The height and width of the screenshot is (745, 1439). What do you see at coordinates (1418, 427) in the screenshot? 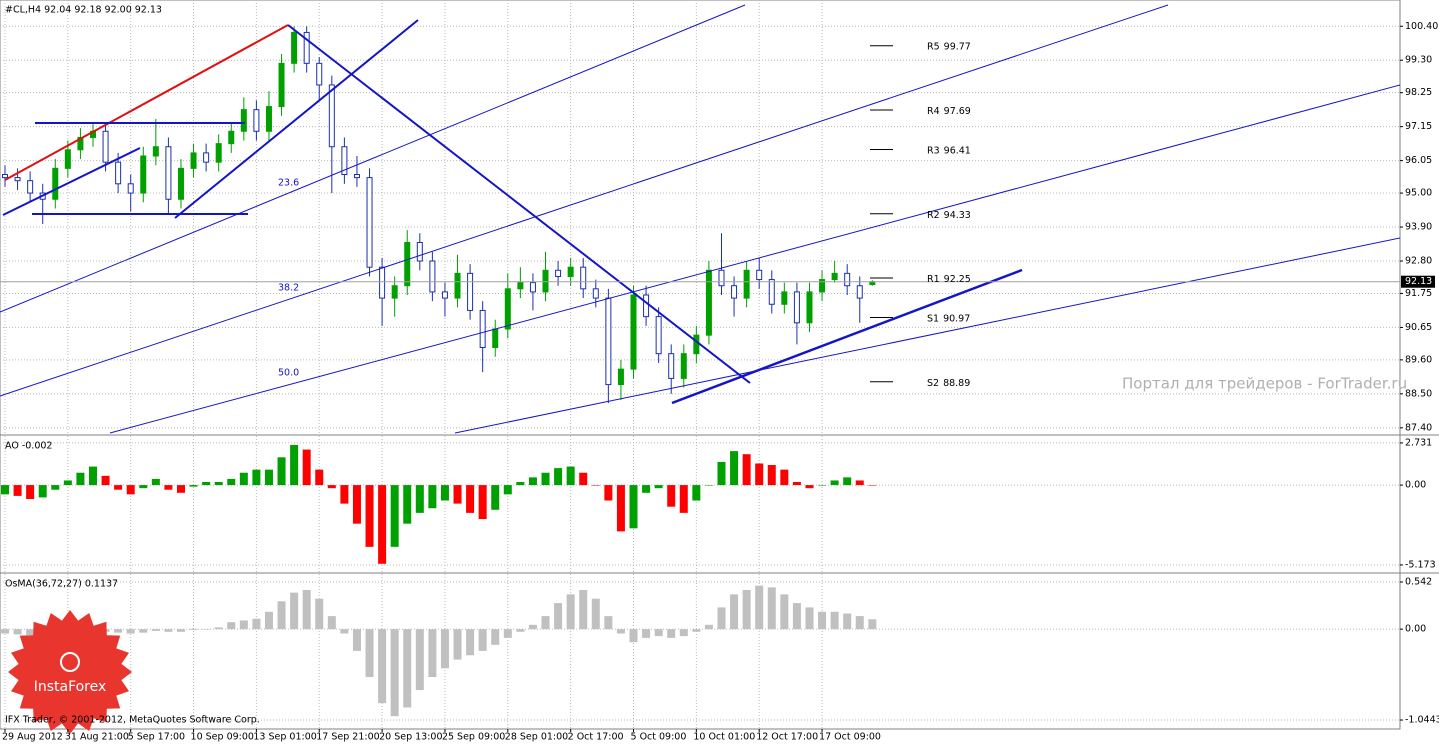
I see `y-tick-label: 87.40` at bounding box center [1418, 427].